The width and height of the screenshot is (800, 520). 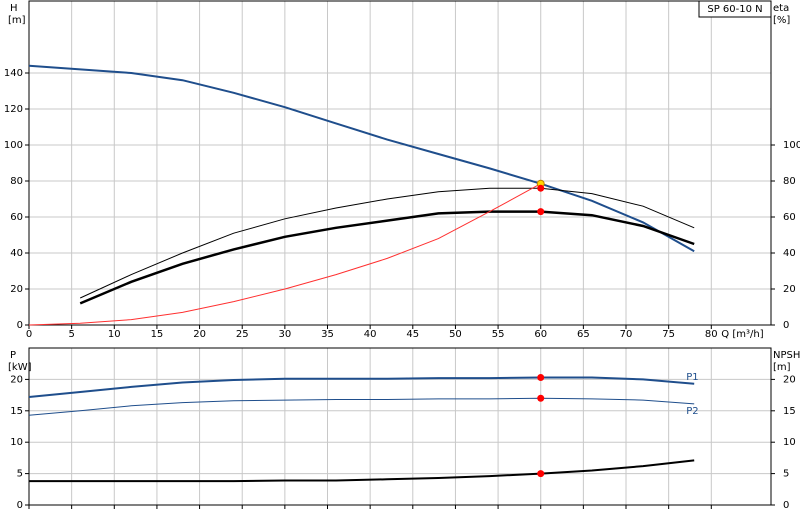 What do you see at coordinates (583, 334) in the screenshot?
I see `x-tick-label: 65` at bounding box center [583, 334].